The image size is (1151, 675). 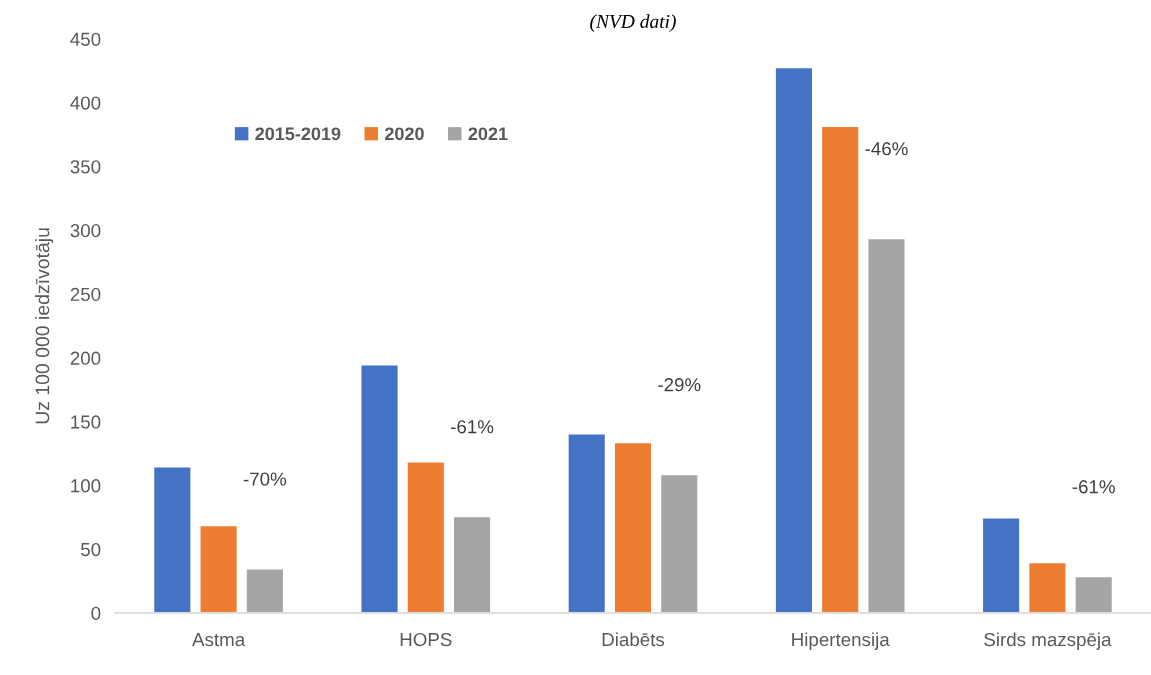 I want to click on y-tick-label: 400, so click(x=85, y=103).